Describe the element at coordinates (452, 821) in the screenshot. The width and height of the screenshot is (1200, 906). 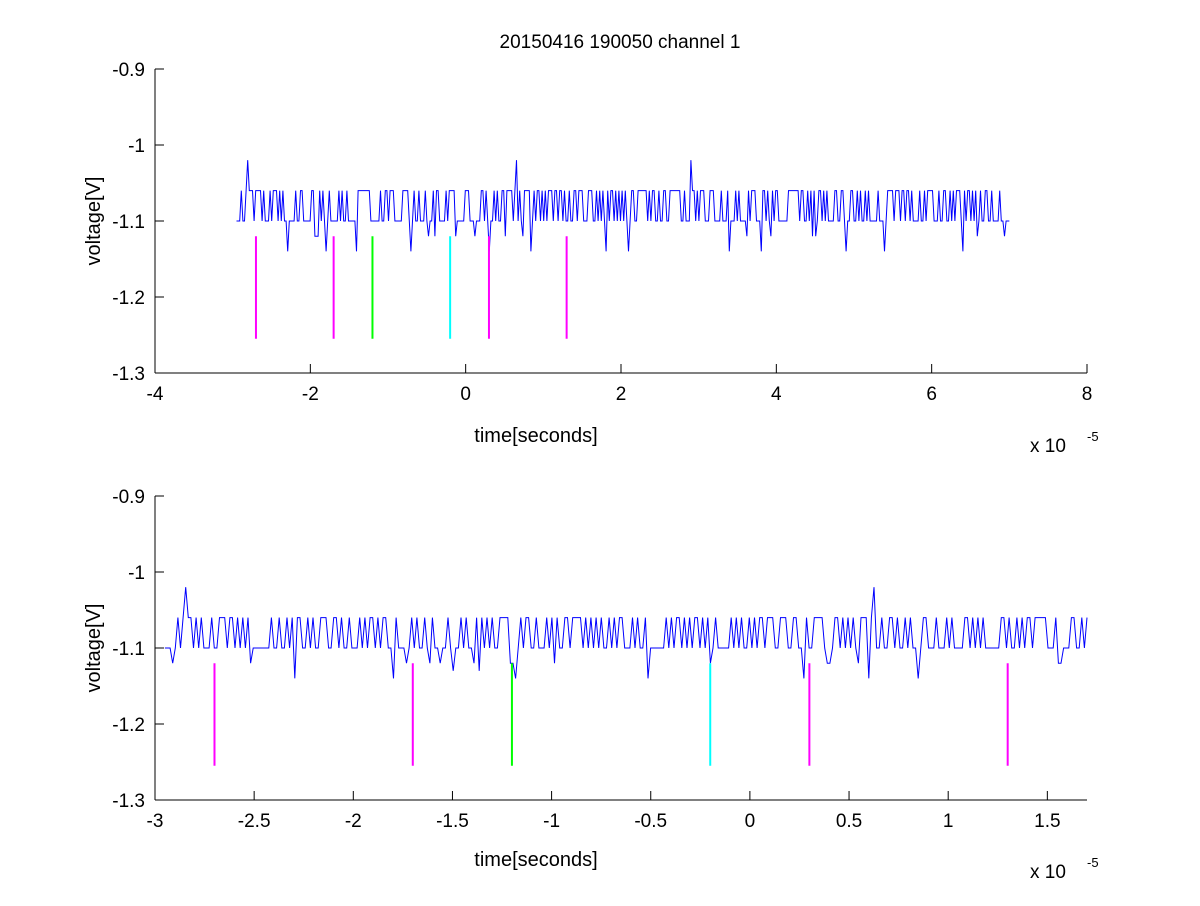
I see `x-tick-label: -1.5` at that location.